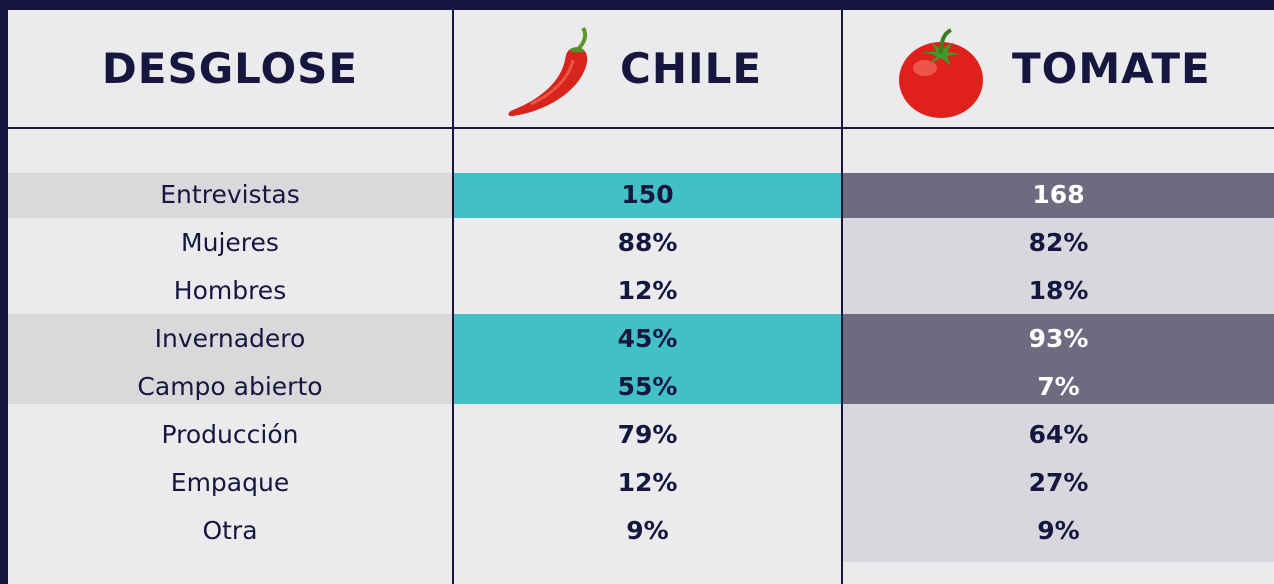 The height and width of the screenshot is (584, 1274). Describe the element at coordinates (230, 290) in the screenshot. I see `row-label: Hombres` at that location.